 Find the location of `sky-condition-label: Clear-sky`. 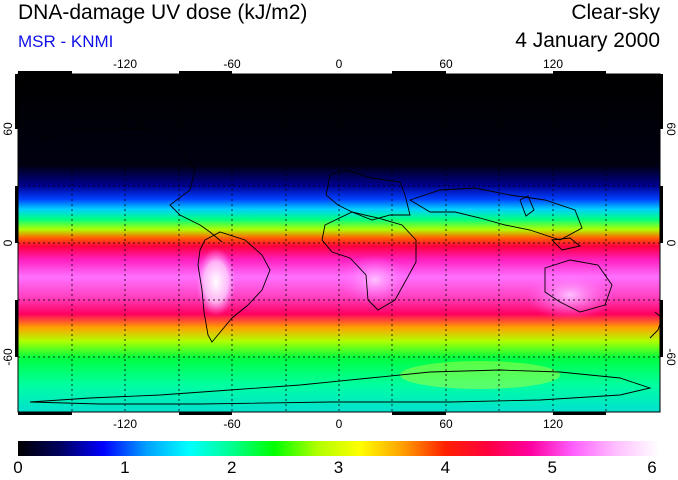

sky-condition-label: Clear-sky is located at coordinates (615, 12).